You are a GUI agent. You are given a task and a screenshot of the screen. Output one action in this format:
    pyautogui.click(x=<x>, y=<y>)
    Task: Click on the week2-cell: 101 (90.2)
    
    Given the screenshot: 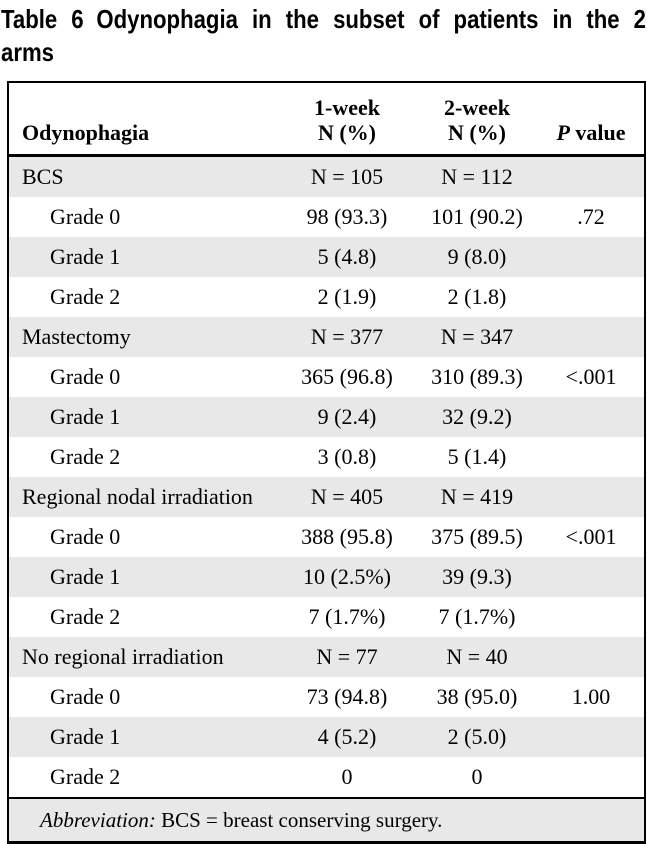 What is the action you would take?
    pyautogui.click(x=477, y=216)
    